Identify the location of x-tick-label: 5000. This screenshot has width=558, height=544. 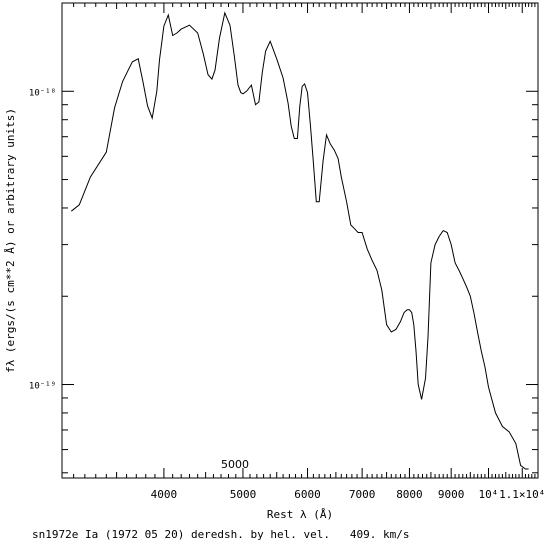
(243, 494).